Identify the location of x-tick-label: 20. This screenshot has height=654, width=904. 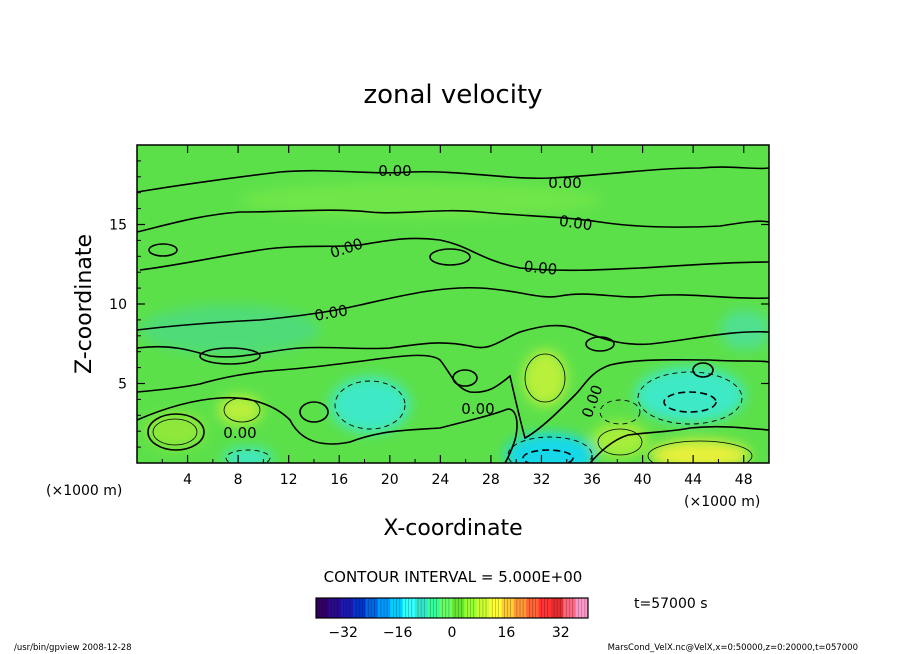
(390, 480).